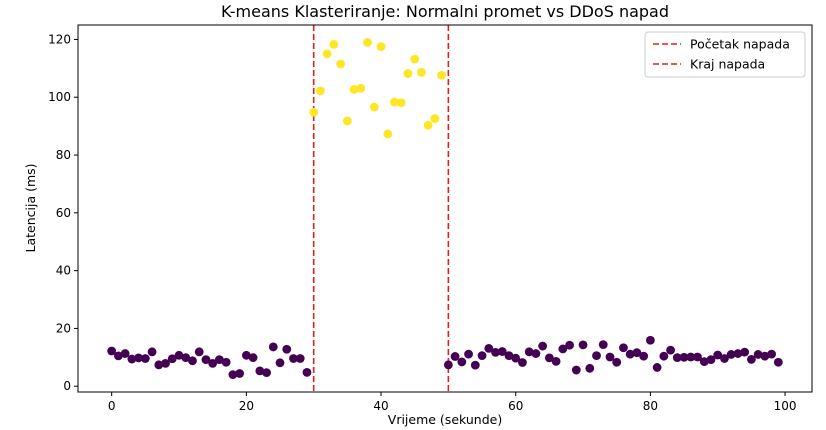 The height and width of the screenshot is (430, 826). I want to click on x-tick-label: 80, so click(650, 406).